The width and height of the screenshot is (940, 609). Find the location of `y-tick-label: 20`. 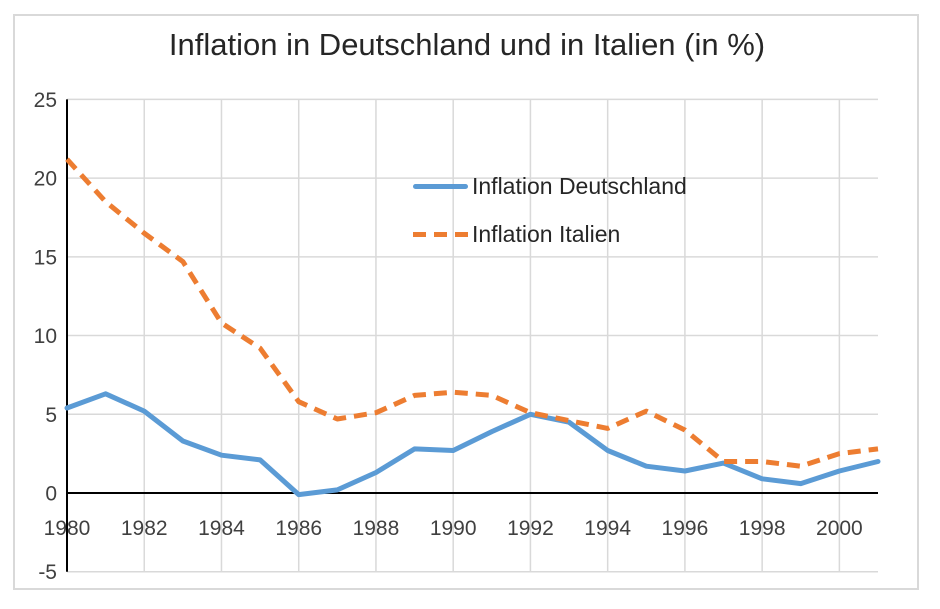

y-tick-label: 20 is located at coordinates (45, 179).